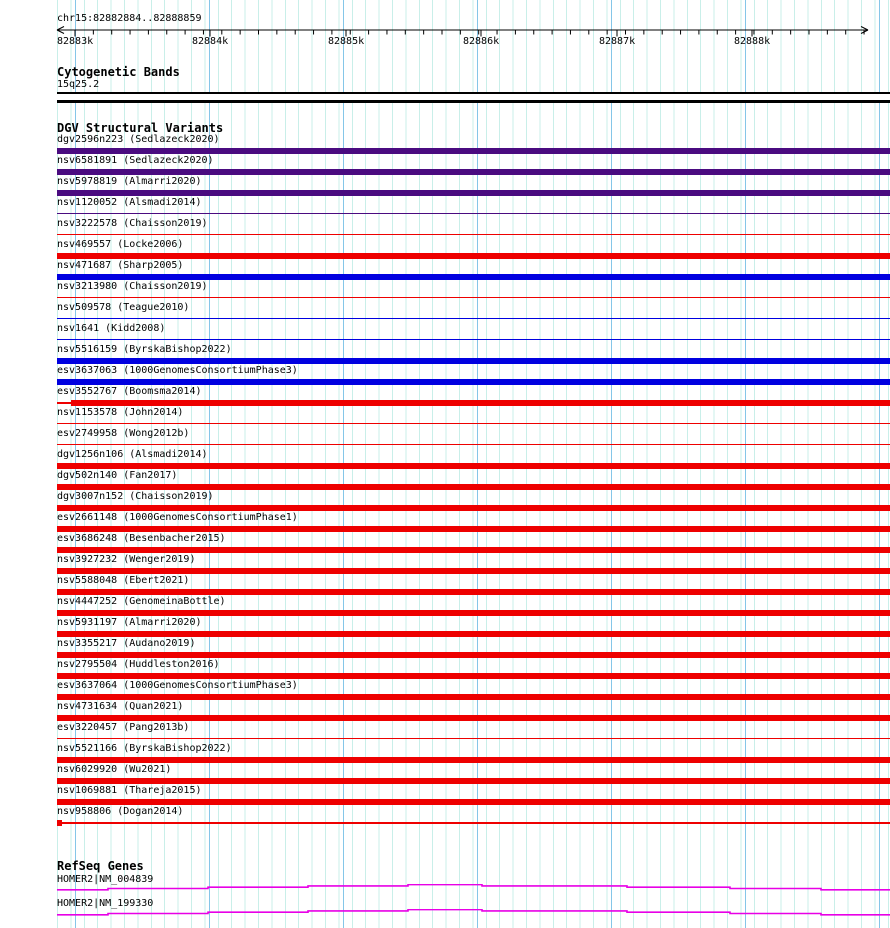  I want to click on variant-label: esv2749958 (Wong2012b), so click(123, 433).